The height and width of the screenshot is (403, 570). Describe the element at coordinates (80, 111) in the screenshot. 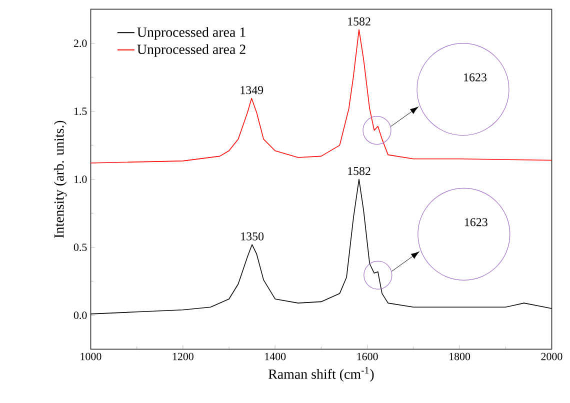

I see `y-tick-label: 1.5` at that location.